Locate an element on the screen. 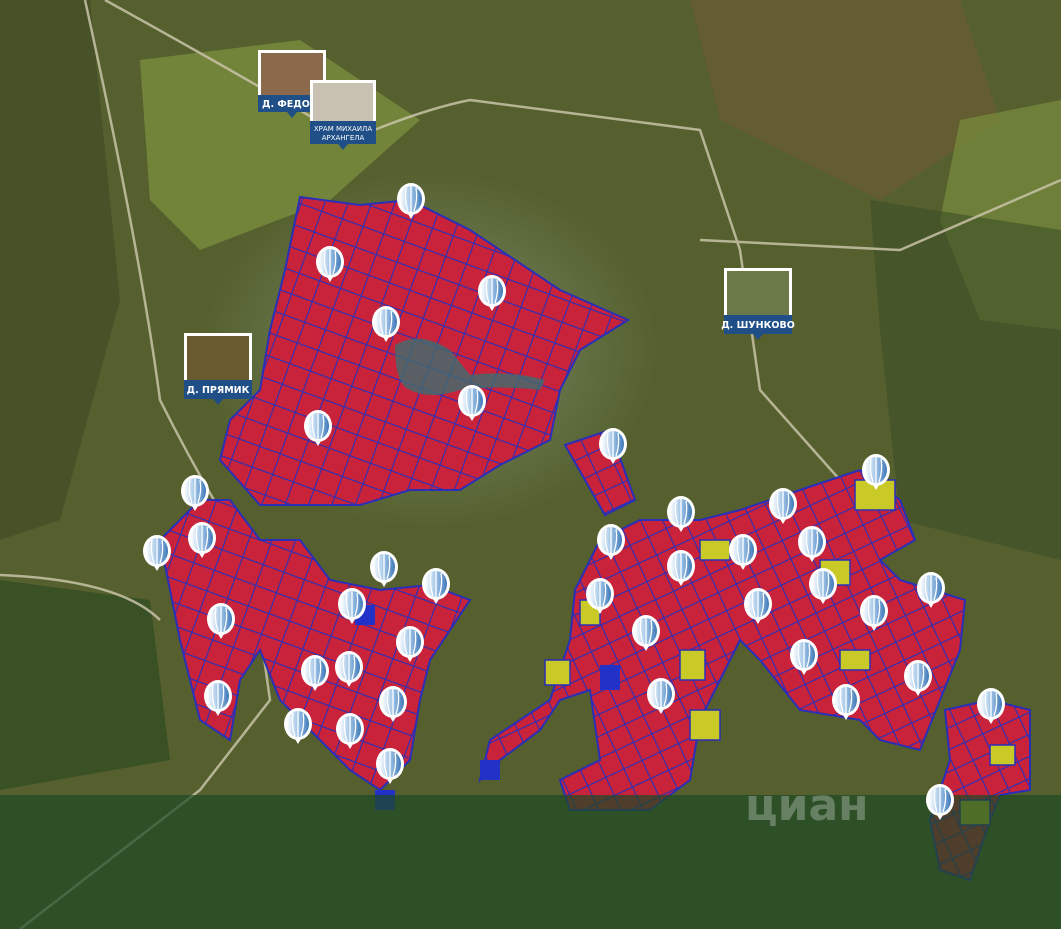  place-label: Д. ПРЯМИК is located at coordinates (218, 390).